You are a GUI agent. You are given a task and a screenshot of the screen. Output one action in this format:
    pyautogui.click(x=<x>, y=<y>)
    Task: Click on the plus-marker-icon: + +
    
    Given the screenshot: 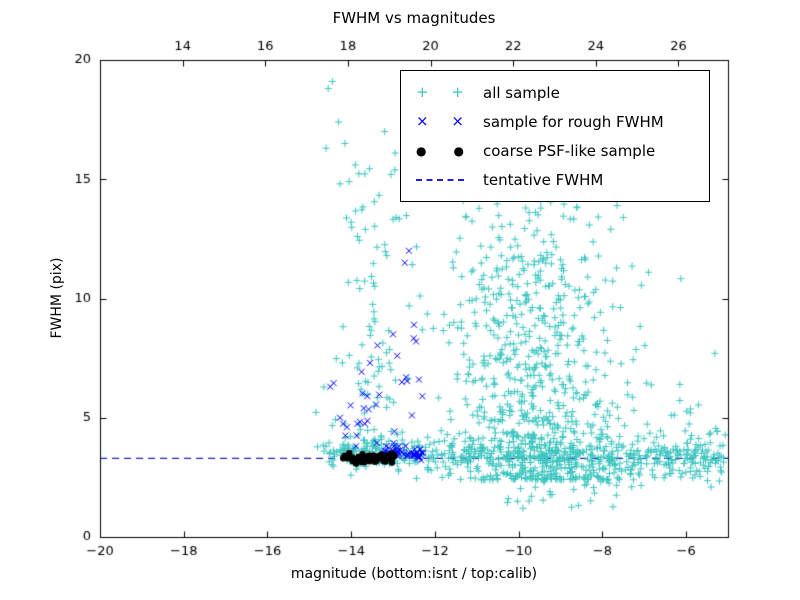 What is the action you would take?
    pyautogui.click(x=440, y=92)
    